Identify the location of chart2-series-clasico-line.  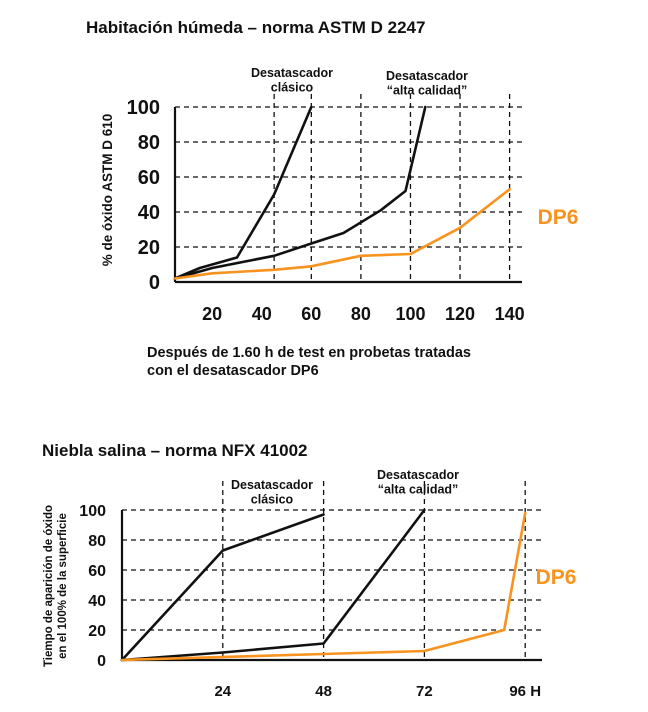
(222, 587).